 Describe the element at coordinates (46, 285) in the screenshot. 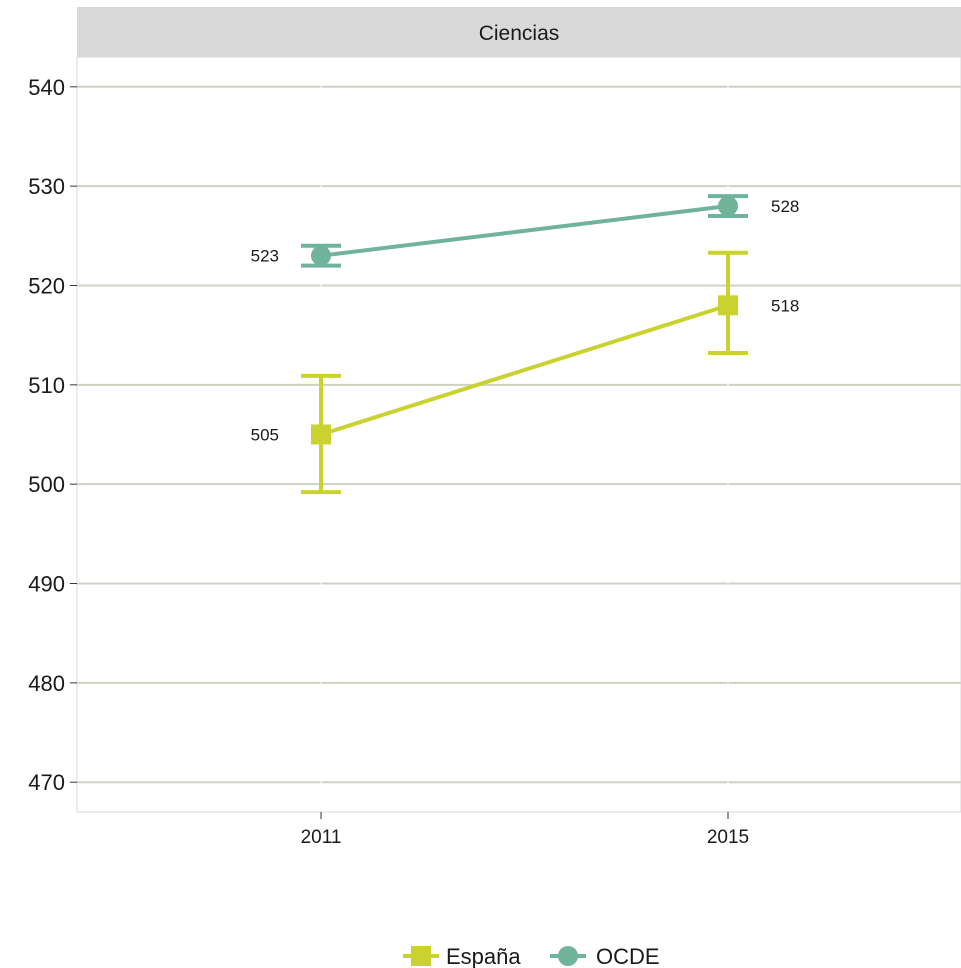

I see `y-tick-label: 520` at that location.